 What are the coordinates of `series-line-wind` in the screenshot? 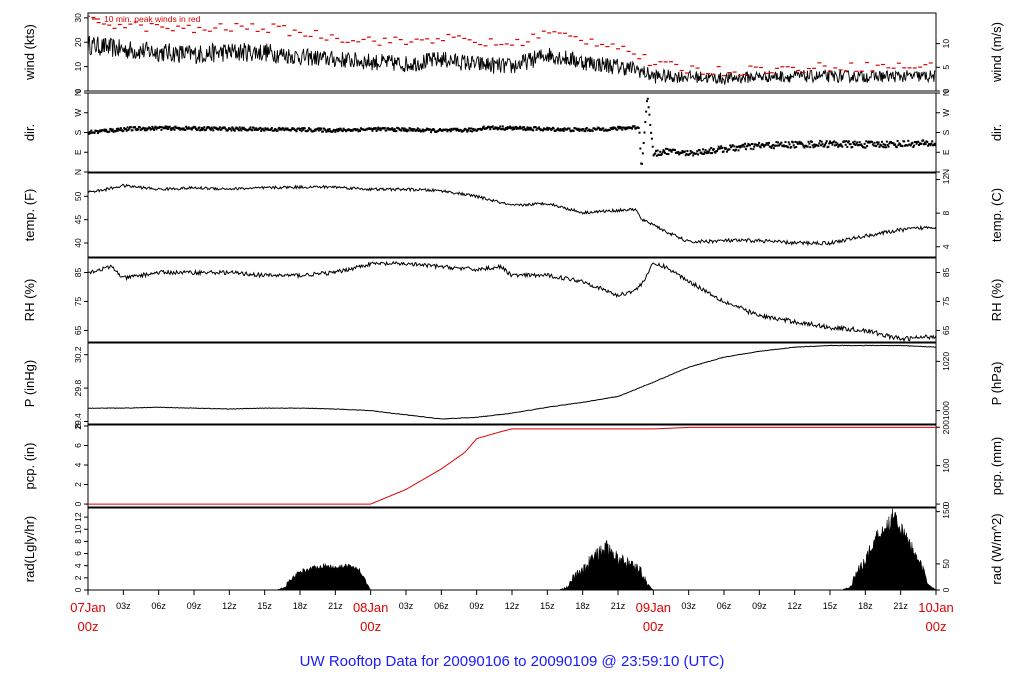 It's located at (512, 60).